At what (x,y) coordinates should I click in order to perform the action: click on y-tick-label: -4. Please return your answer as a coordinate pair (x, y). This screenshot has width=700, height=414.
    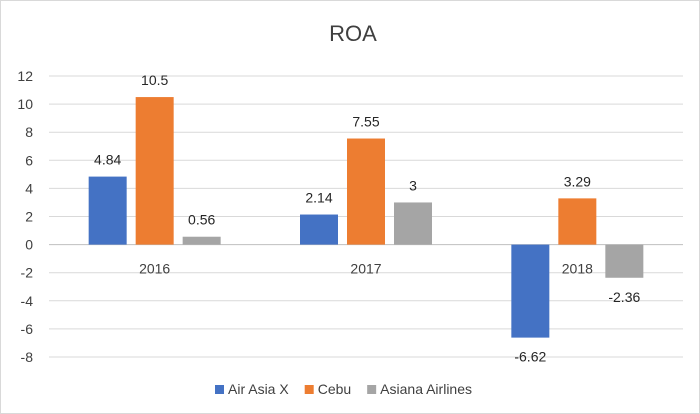
    Looking at the image, I should click on (27, 301).